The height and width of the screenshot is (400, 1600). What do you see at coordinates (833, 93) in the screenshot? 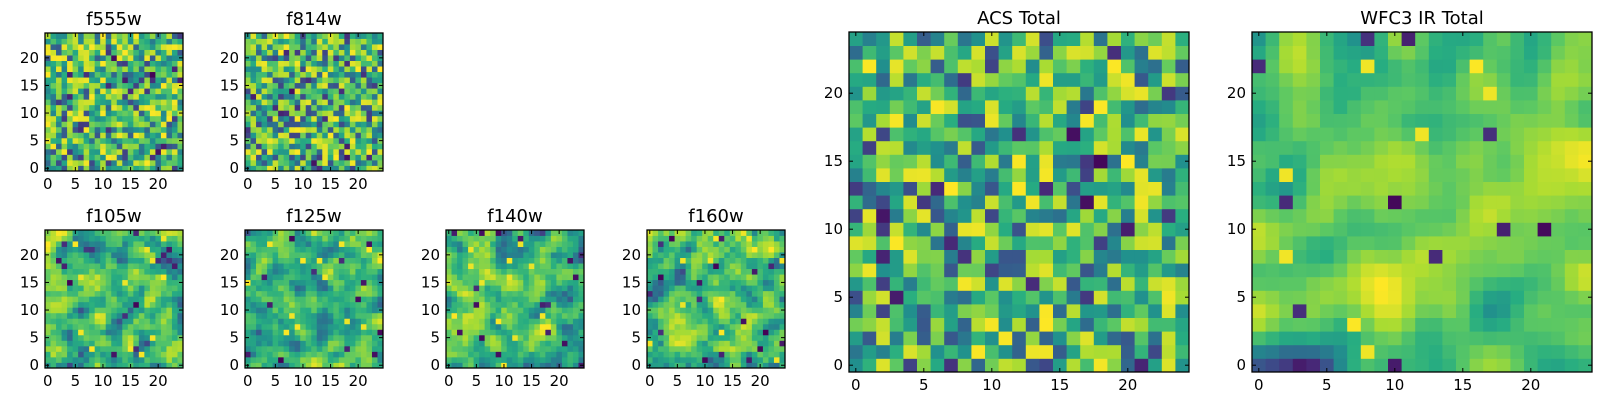
I see `y-tick-label: 20` at bounding box center [833, 93].